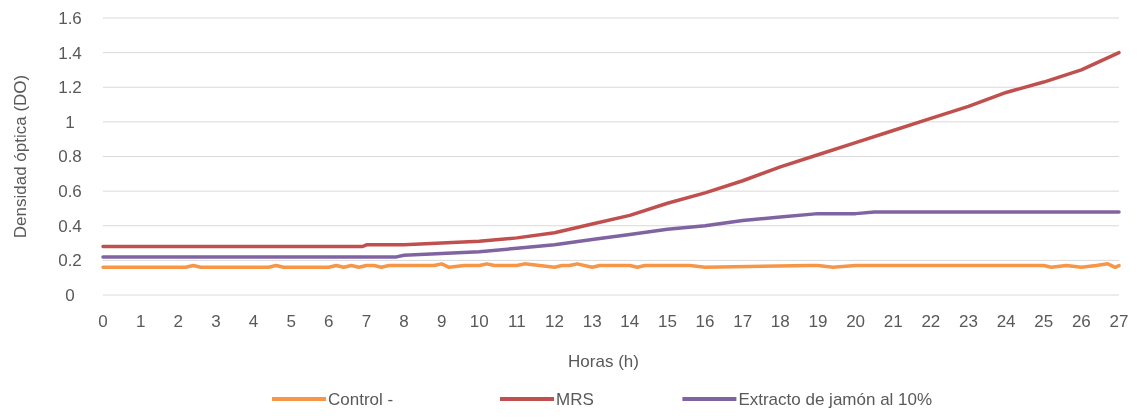 Image resolution: width=1141 pixels, height=417 pixels. What do you see at coordinates (103, 321) in the screenshot?
I see `x-tick-label: 0` at bounding box center [103, 321].